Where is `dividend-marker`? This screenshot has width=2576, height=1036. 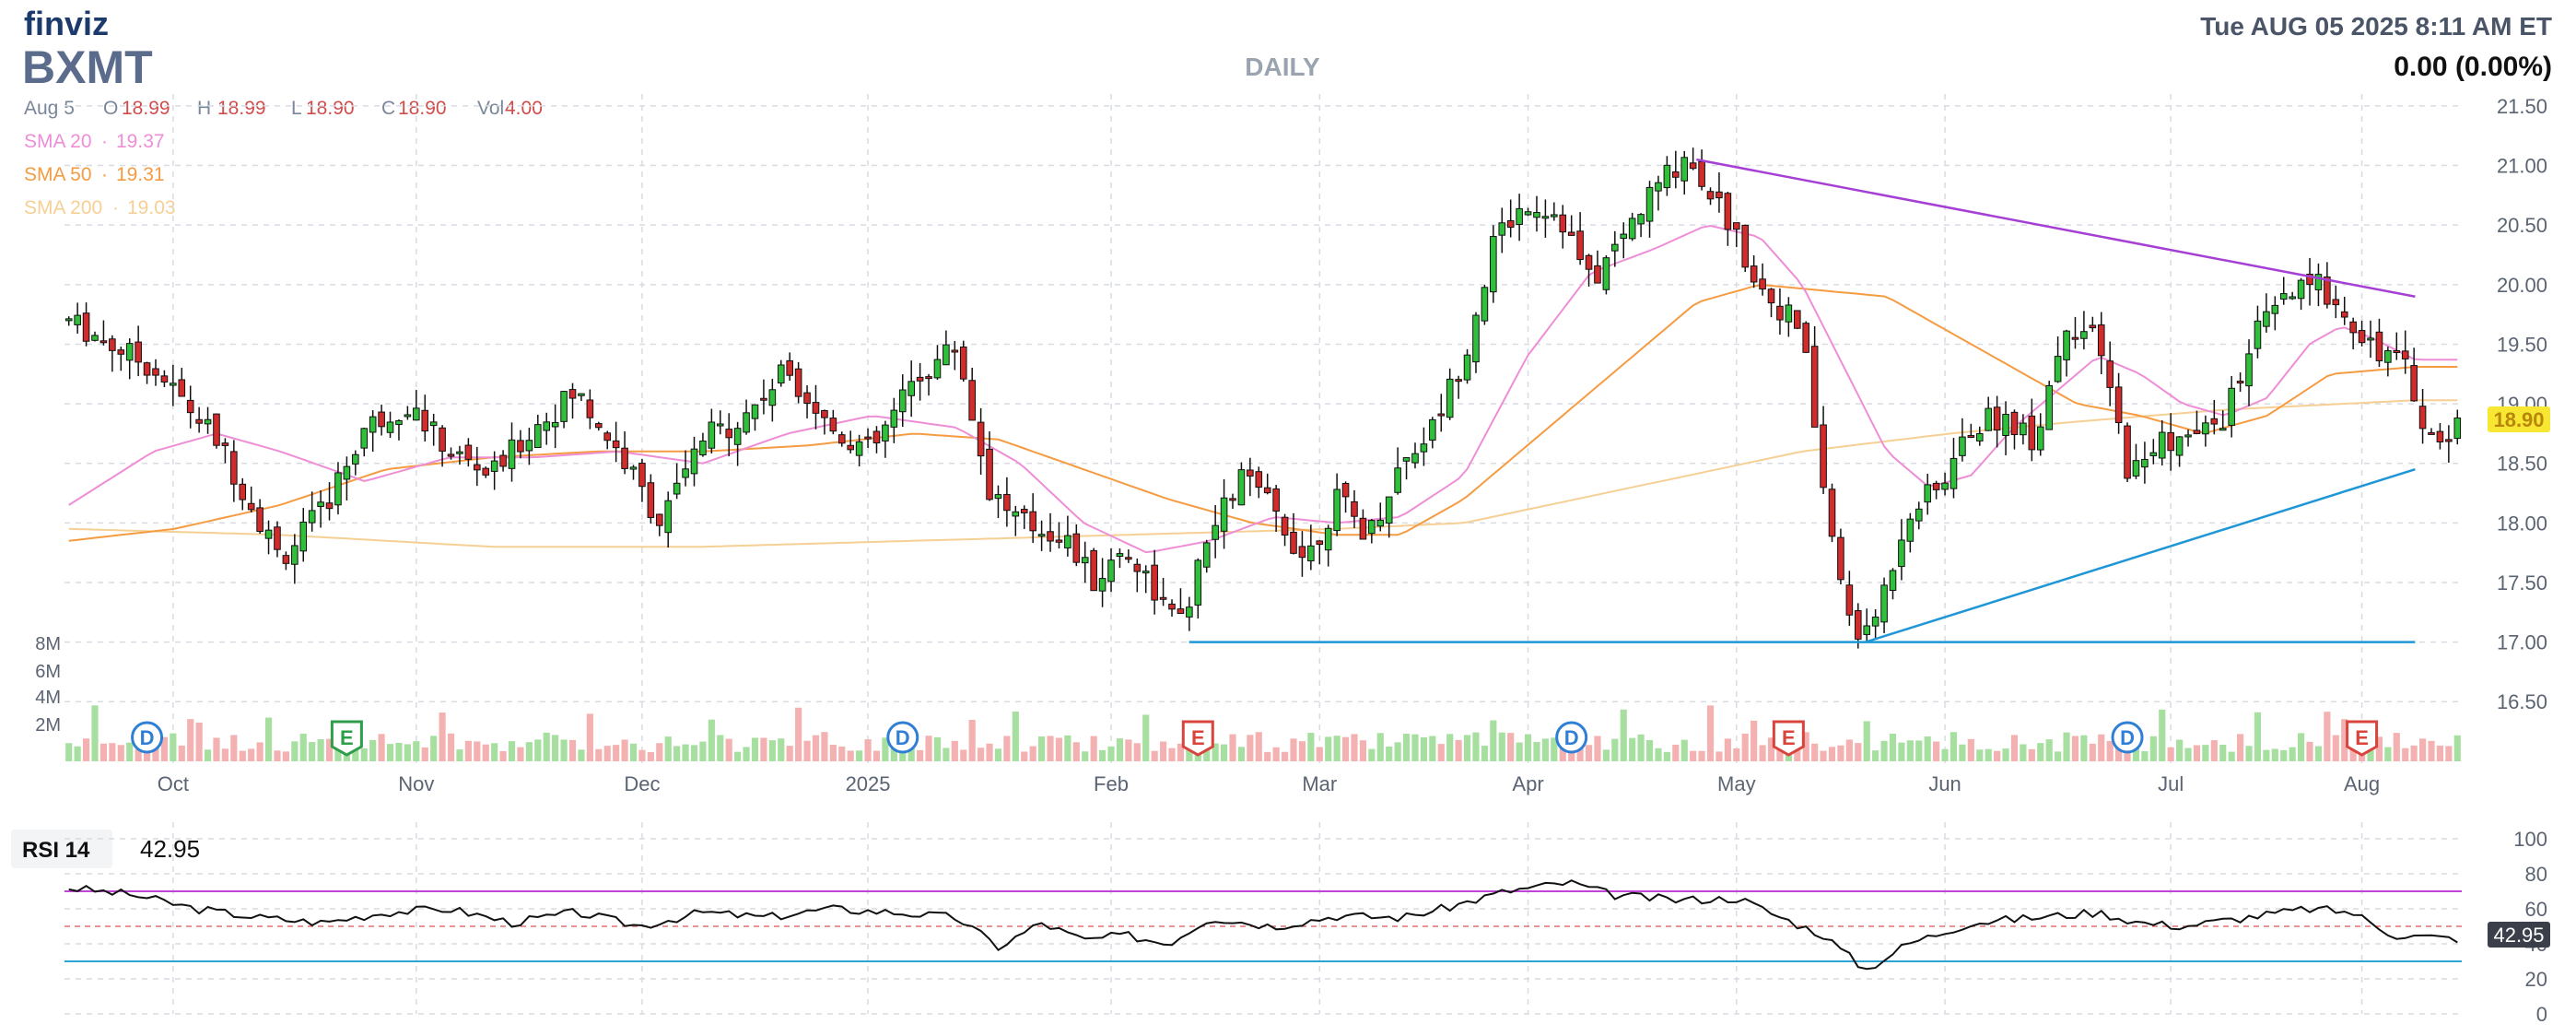
dividend-marker is located at coordinates (2127, 738).